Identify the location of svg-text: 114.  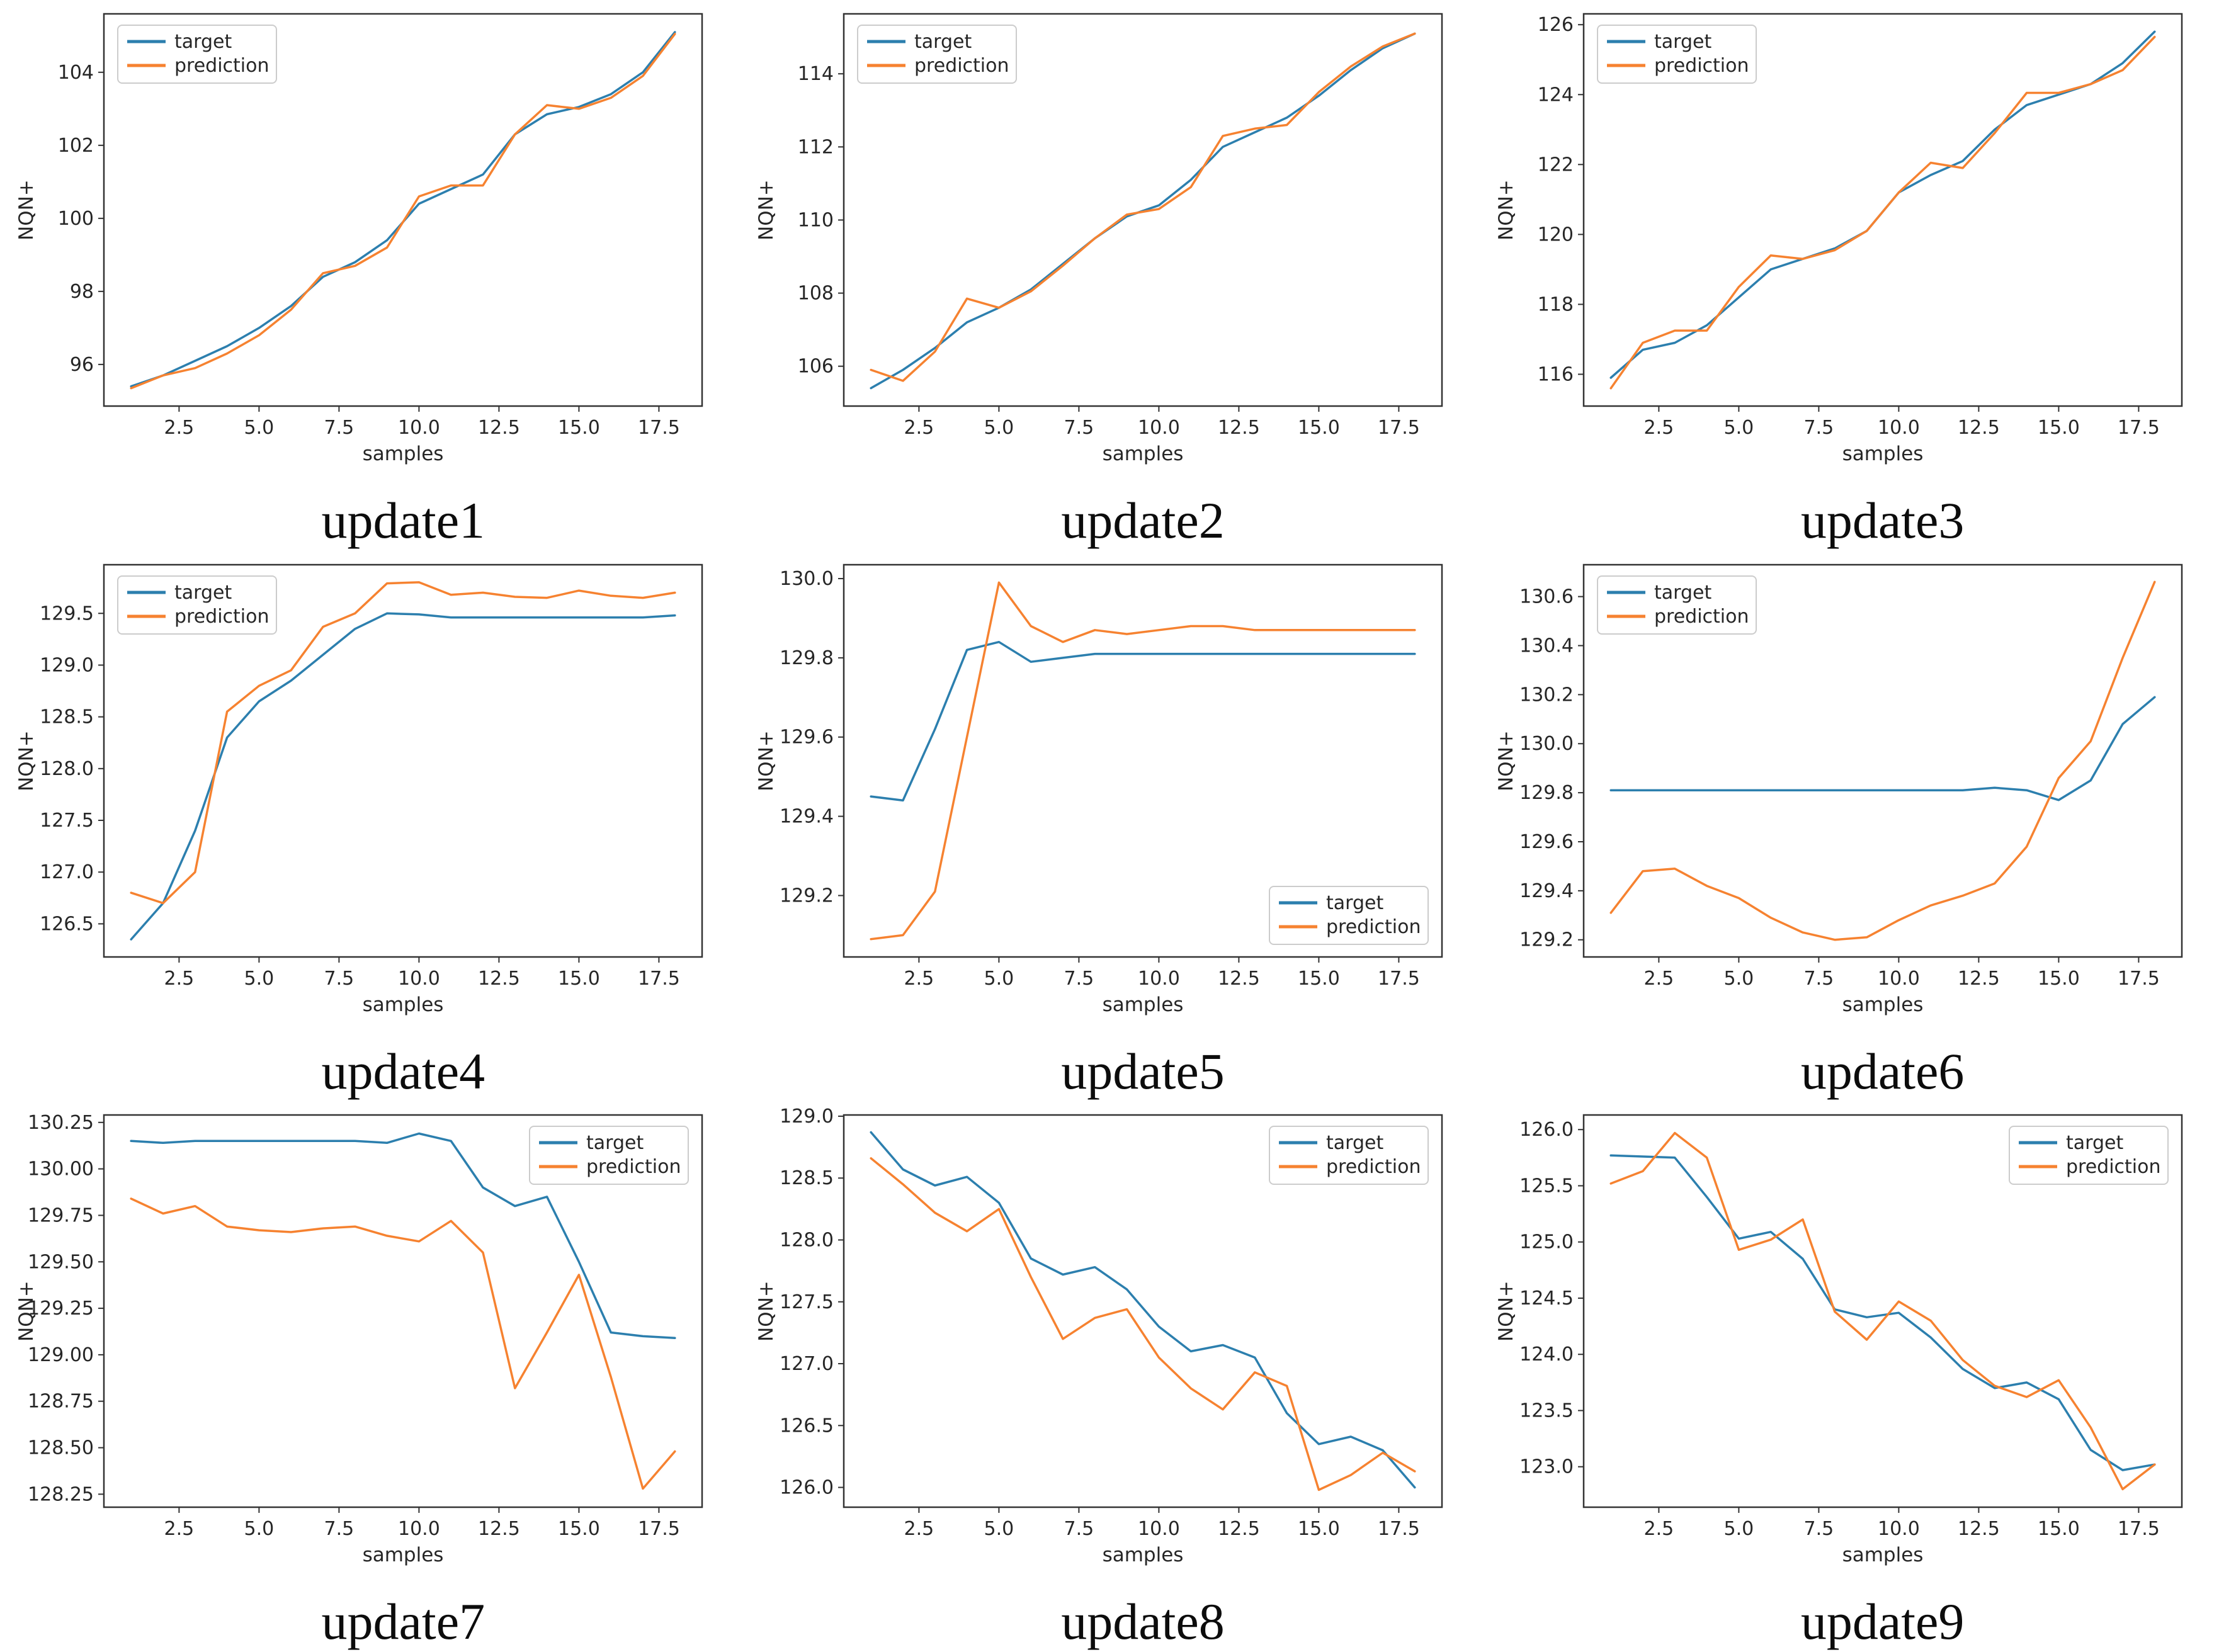
(816, 74).